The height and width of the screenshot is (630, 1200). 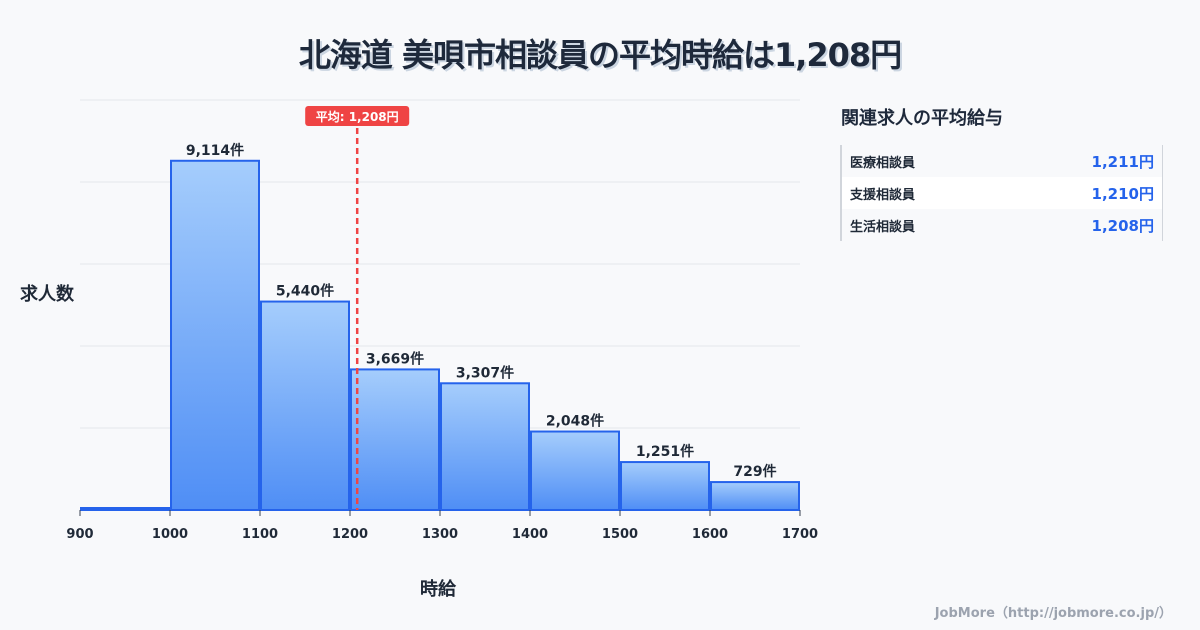 What do you see at coordinates (1122, 161) in the screenshot?
I see `job-wage: 1,211円` at bounding box center [1122, 161].